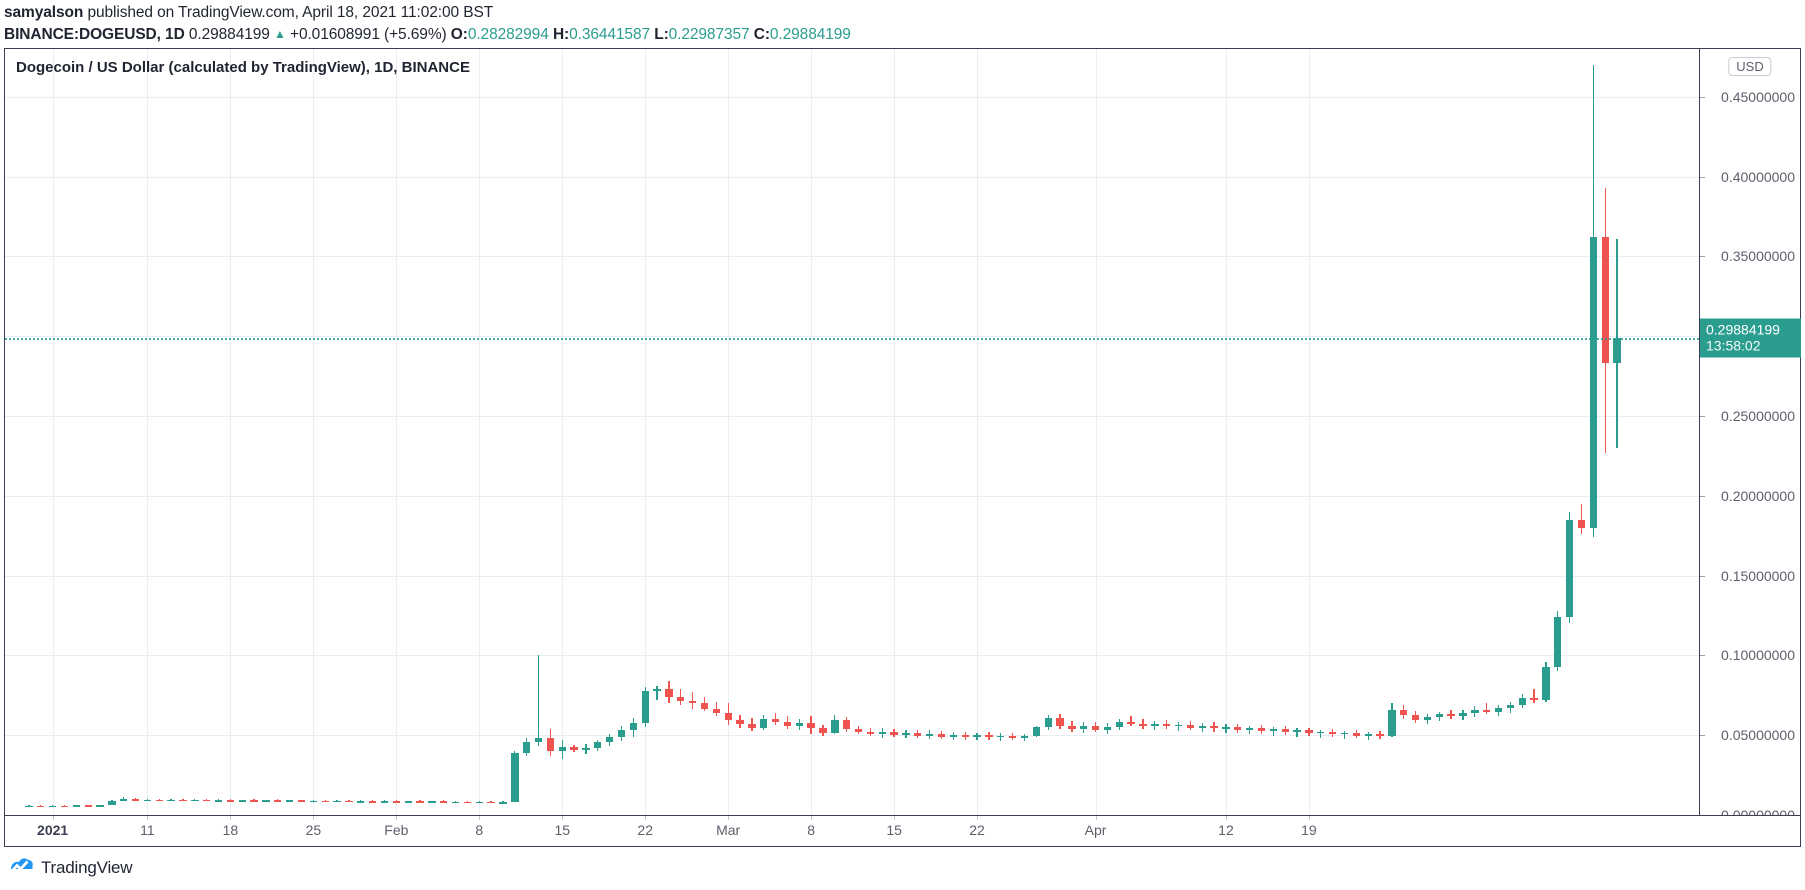 The height and width of the screenshot is (890, 1805). What do you see at coordinates (1743, 329) in the screenshot?
I see `current-price-value: 0.29884199` at bounding box center [1743, 329].